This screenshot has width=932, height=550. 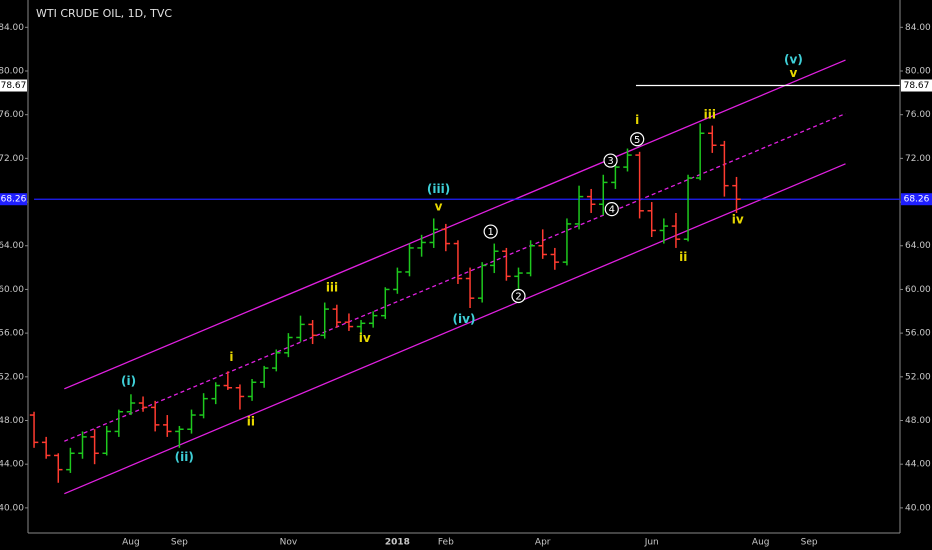 What do you see at coordinates (289, 543) in the screenshot?
I see `x-tick-label: Nov` at bounding box center [289, 543].